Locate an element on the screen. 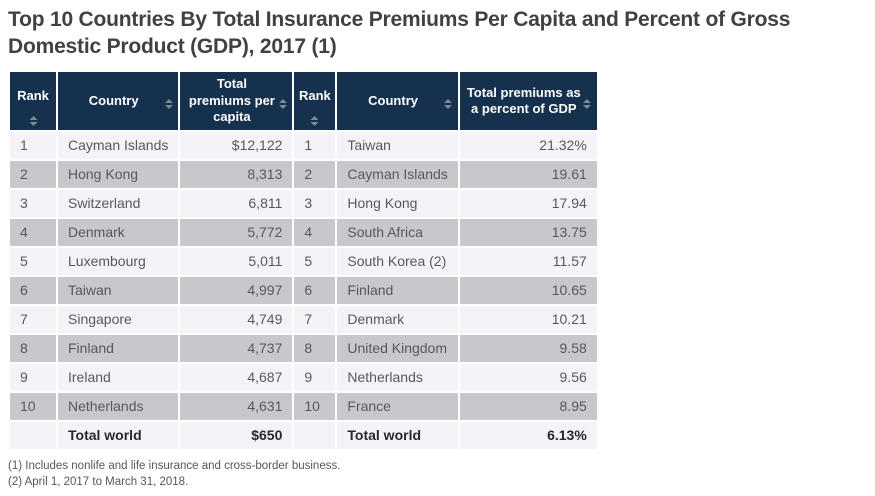 Image resolution: width=875 pixels, height=496 pixels. total-label-left: Total world is located at coordinates (118, 435).